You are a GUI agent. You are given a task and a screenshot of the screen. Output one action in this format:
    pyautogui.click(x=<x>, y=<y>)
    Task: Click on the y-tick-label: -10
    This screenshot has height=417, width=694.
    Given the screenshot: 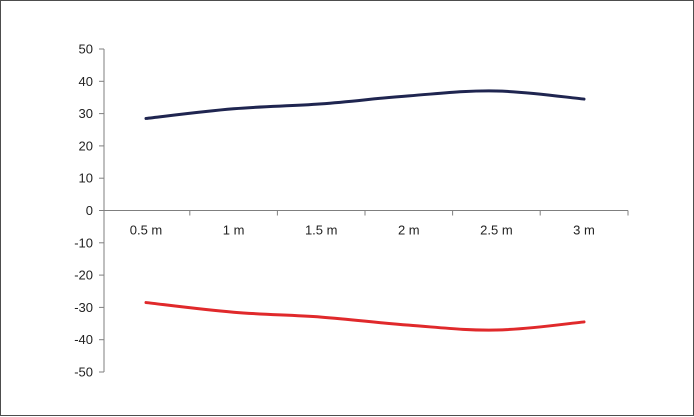 What is the action you would take?
    pyautogui.click(x=83, y=242)
    